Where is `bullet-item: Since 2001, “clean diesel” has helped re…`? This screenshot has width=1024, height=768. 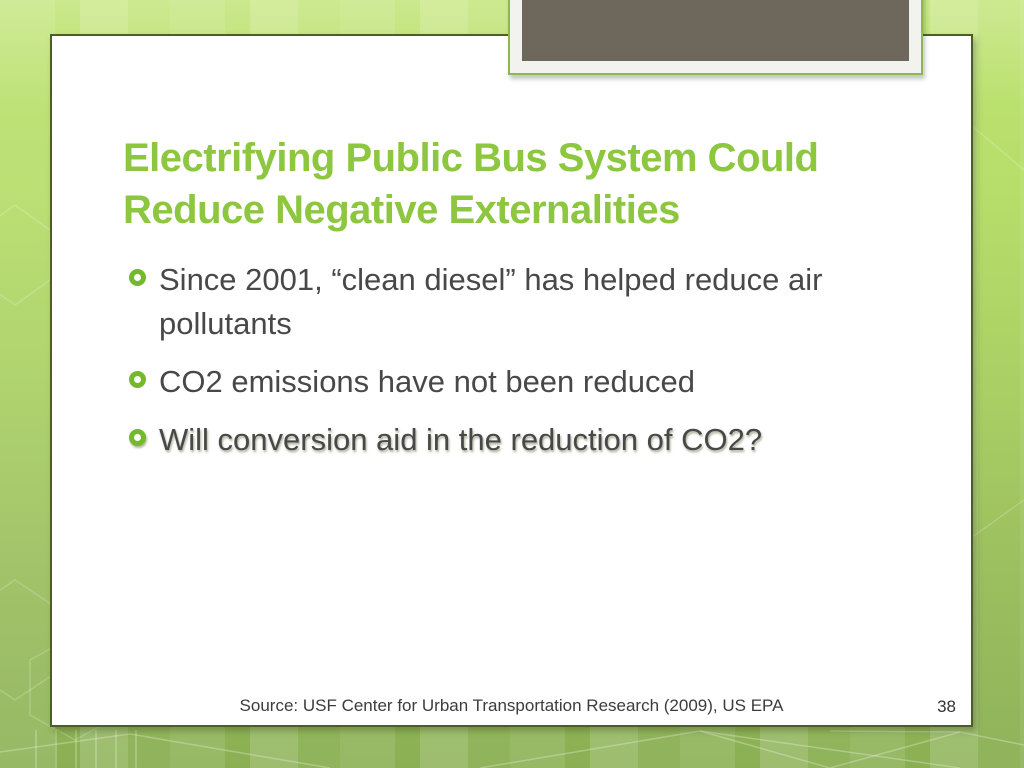 bullet-item: Since 2001, “clean diesel” has helped re… is located at coordinates (539, 302).